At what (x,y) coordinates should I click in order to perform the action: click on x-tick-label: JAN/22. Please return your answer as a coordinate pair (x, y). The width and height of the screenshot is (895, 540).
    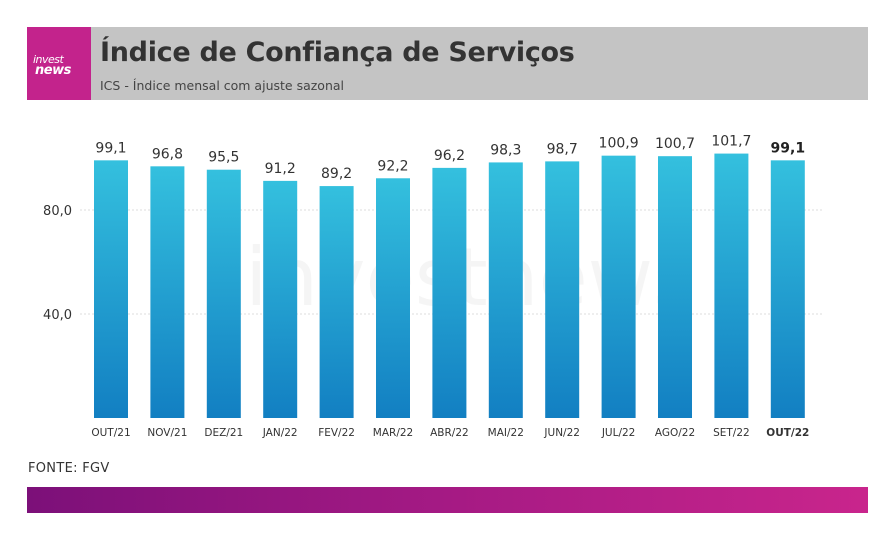
    Looking at the image, I should click on (280, 433).